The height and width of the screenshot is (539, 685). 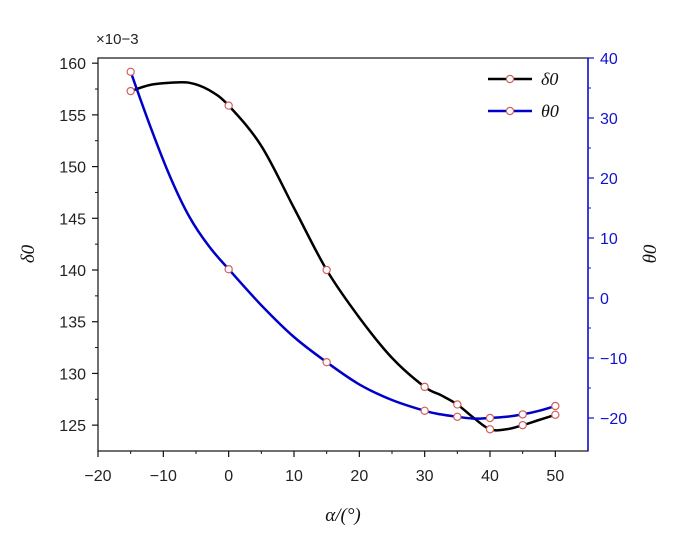 I want to click on y-left-tick-label: 135, so click(x=72, y=323).